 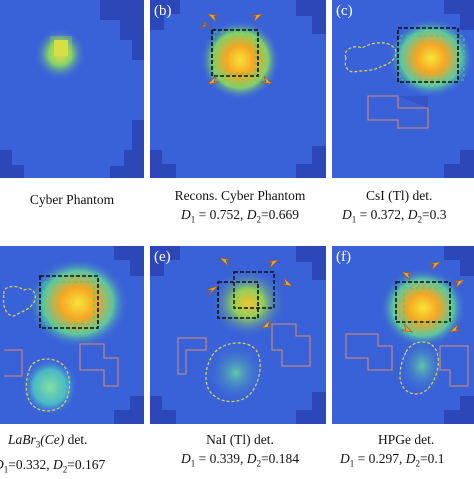 What do you see at coordinates (434, 214) in the screenshot?
I see `caption-c-d2-value: =0.3` at bounding box center [434, 214].